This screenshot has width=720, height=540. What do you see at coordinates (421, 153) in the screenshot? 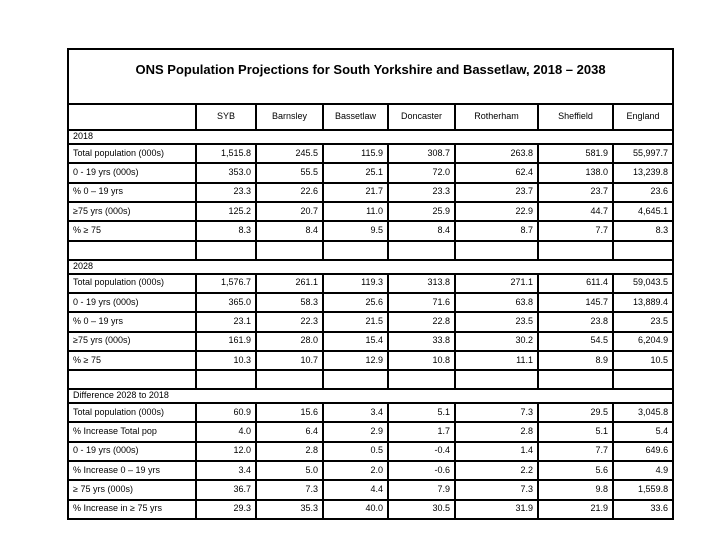
I see `data-cell: 308.7` at bounding box center [421, 153].